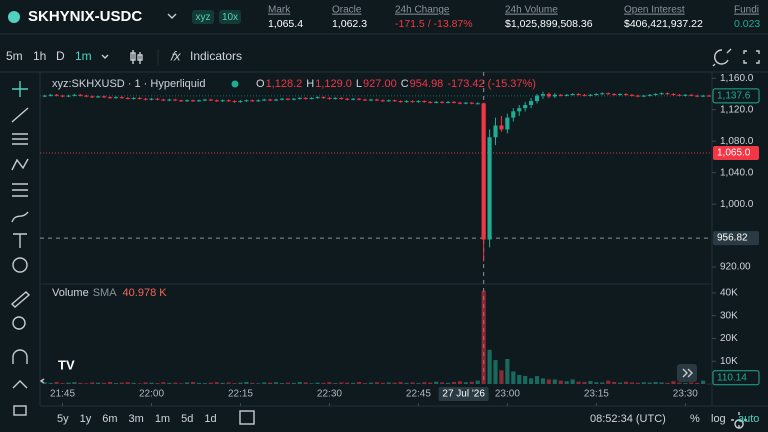 The width and height of the screenshot is (768, 432). I want to click on stat-value: 1,065.4, so click(285, 24).